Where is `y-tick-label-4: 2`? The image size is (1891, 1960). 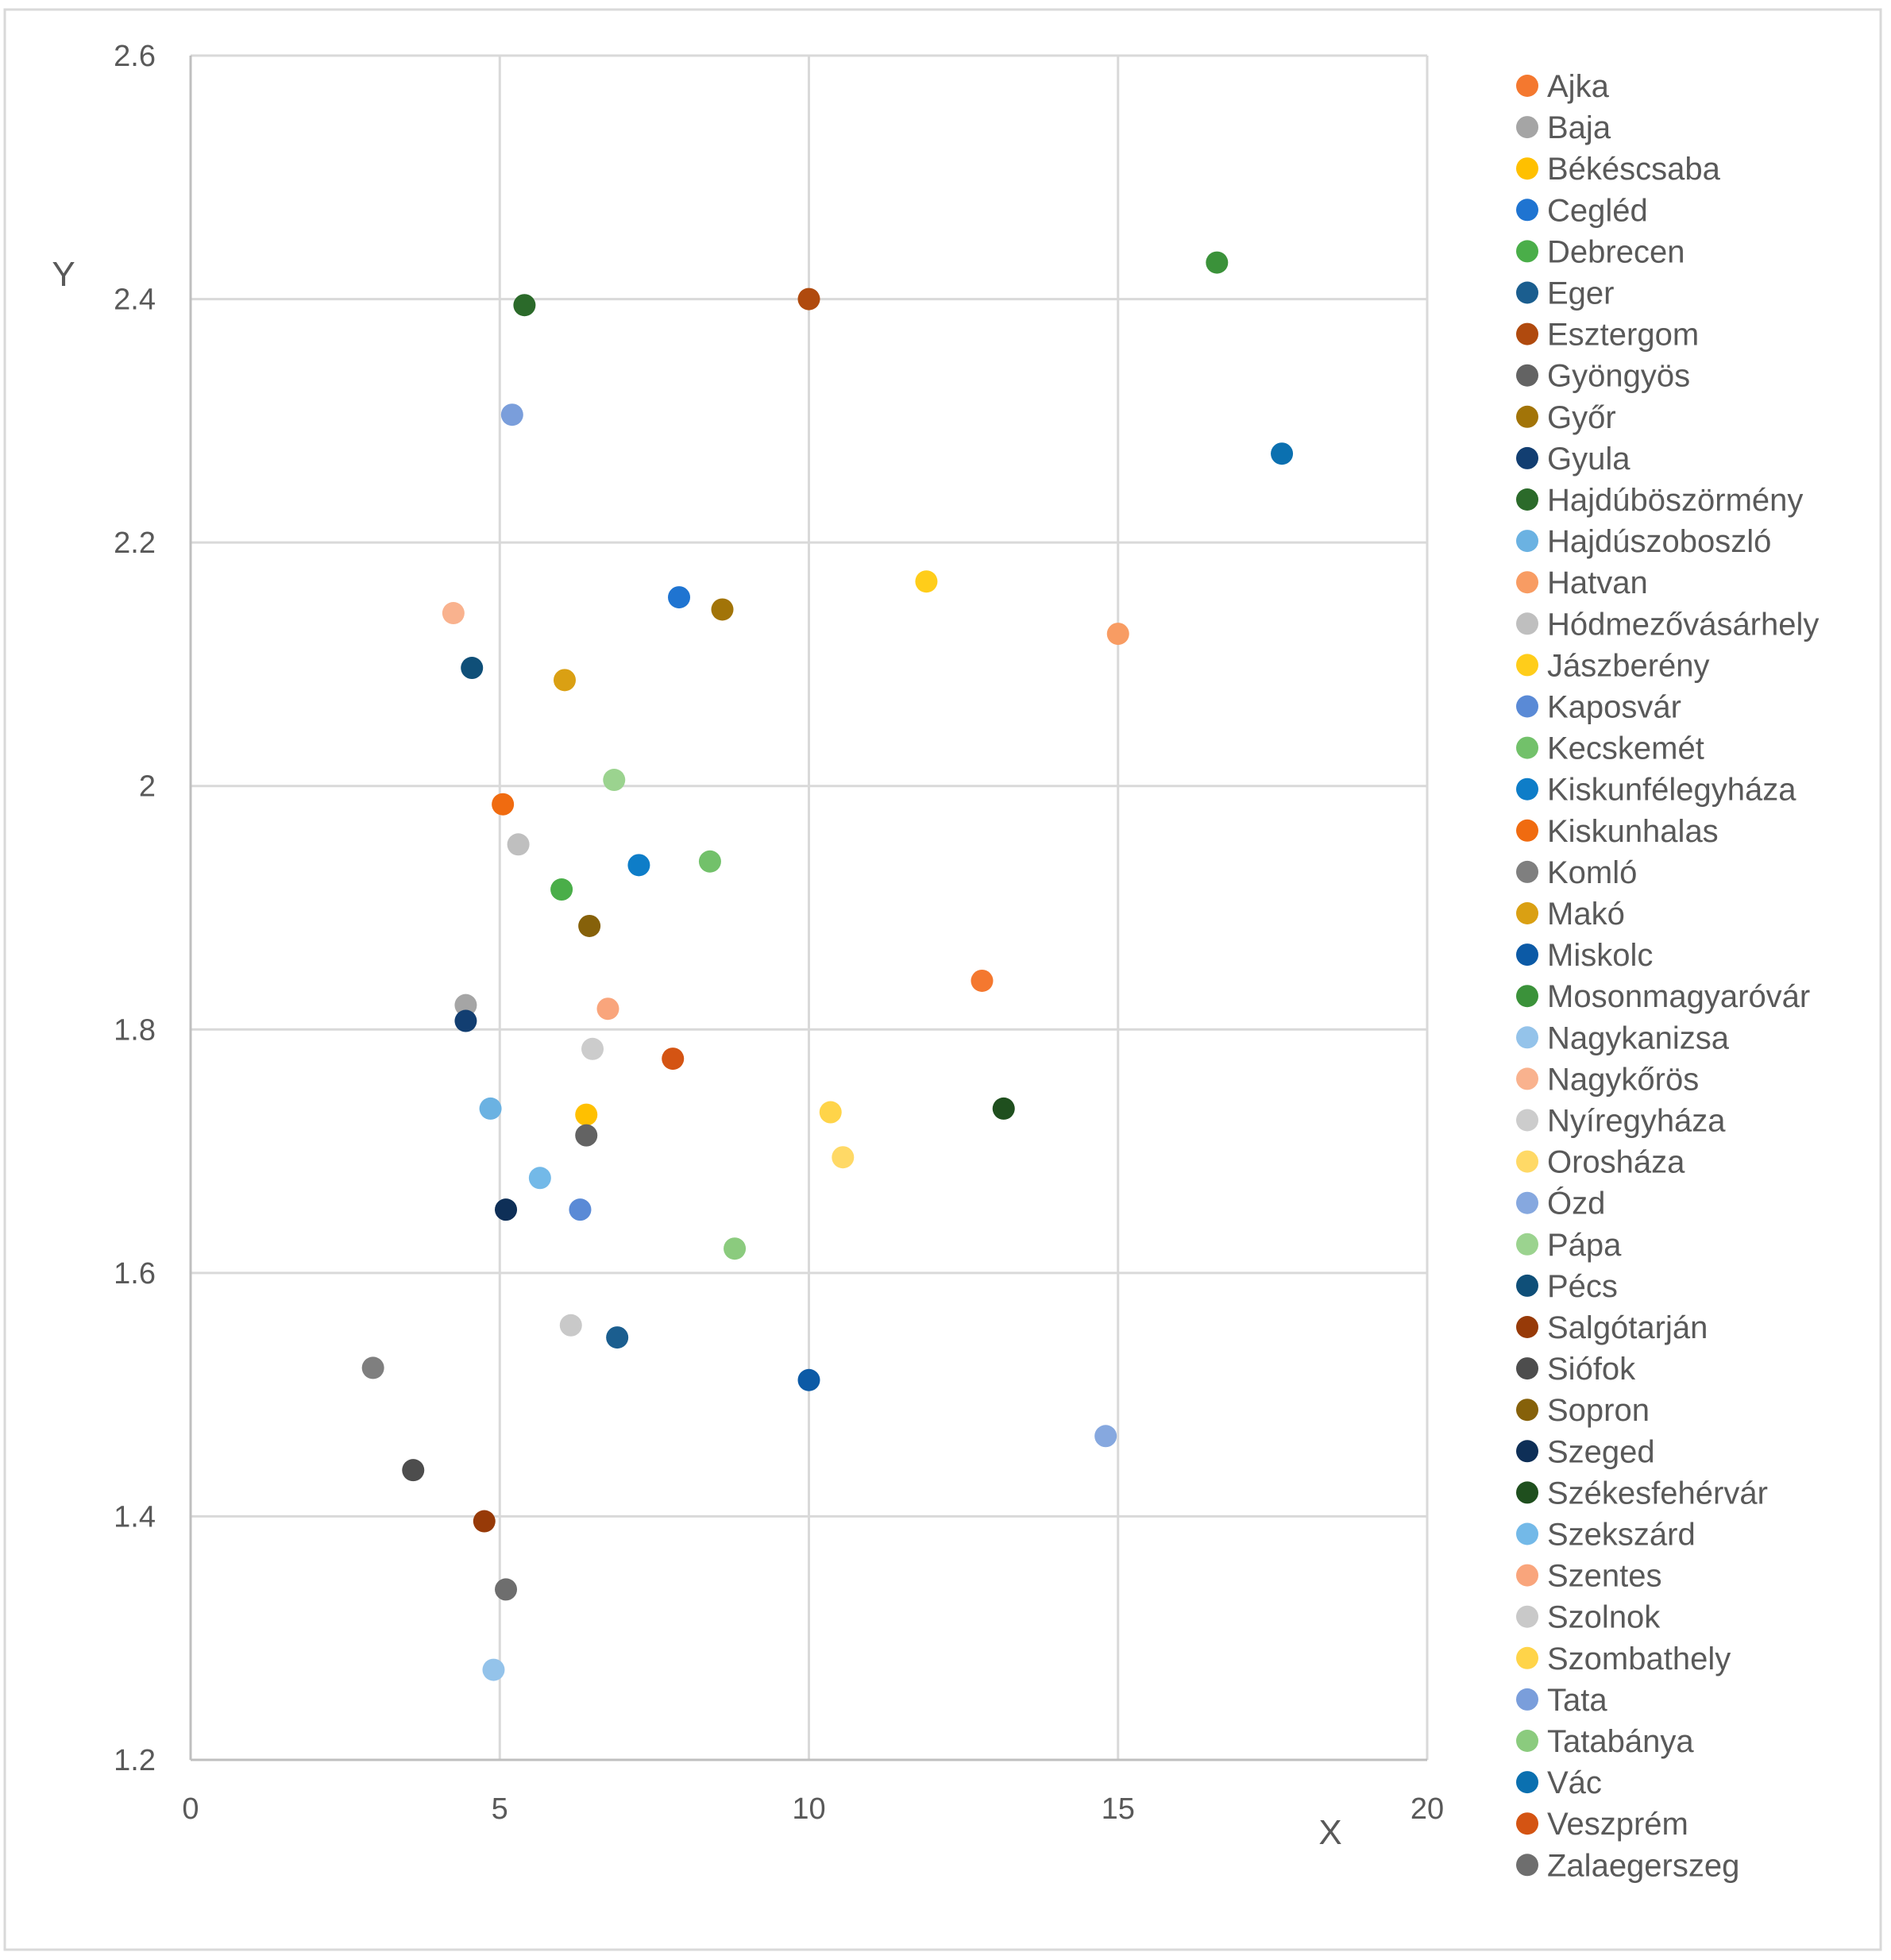
y-tick-label-4: 2 is located at coordinates (147, 787).